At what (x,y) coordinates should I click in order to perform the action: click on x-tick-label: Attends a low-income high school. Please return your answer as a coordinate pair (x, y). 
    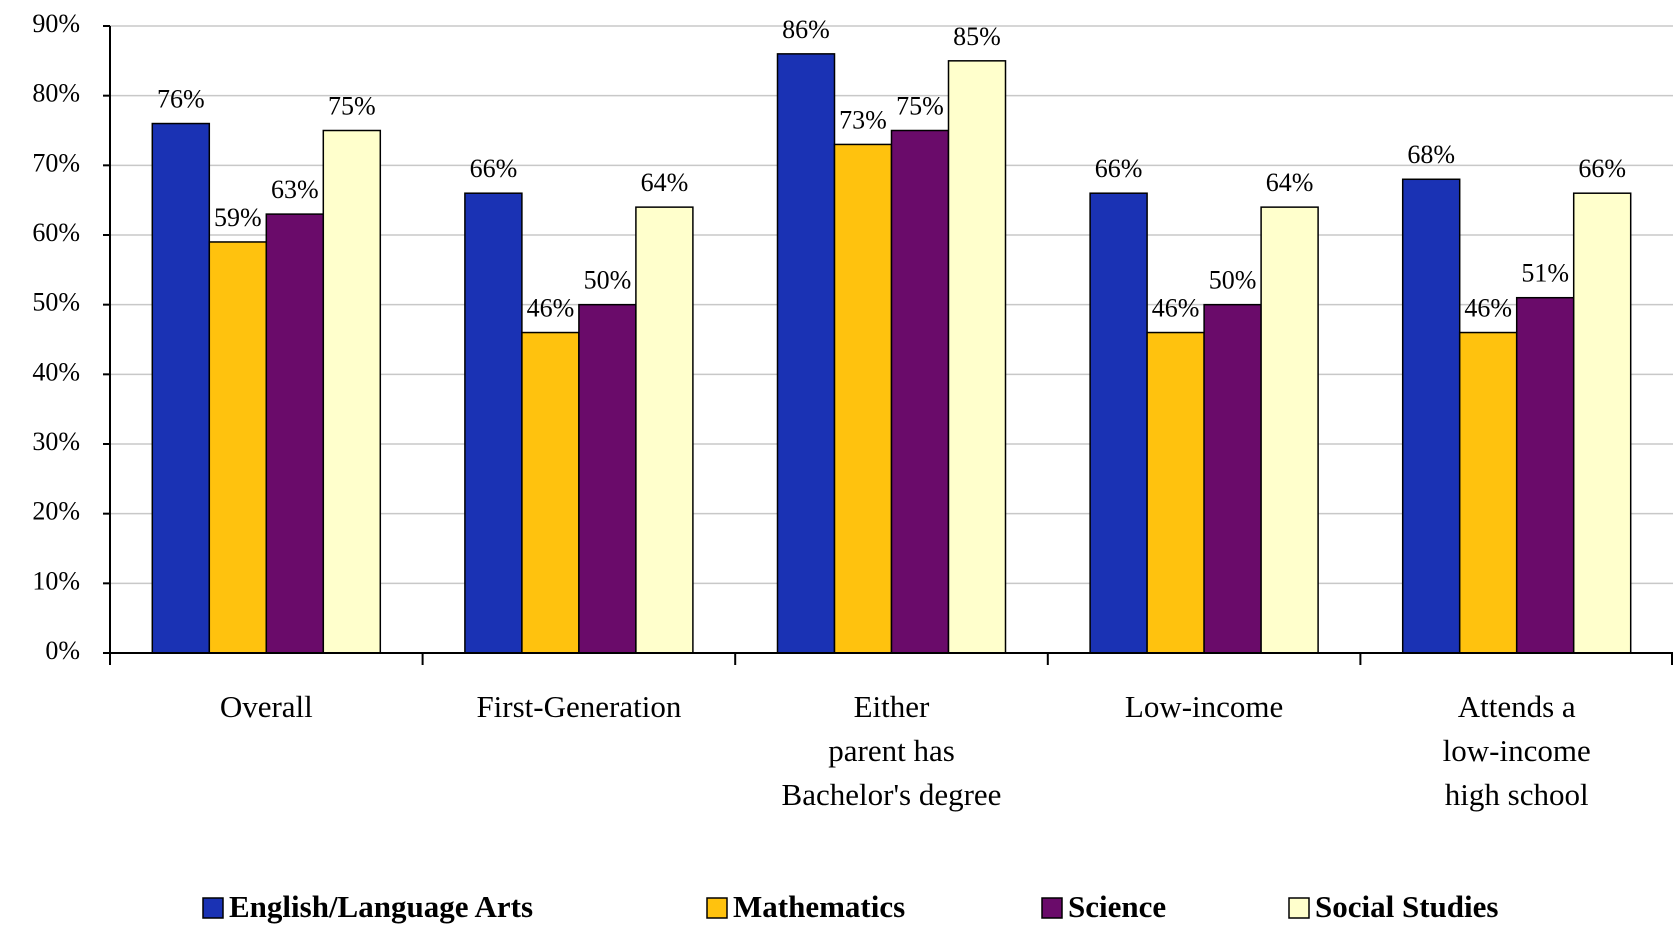
    Looking at the image, I should click on (1516, 750).